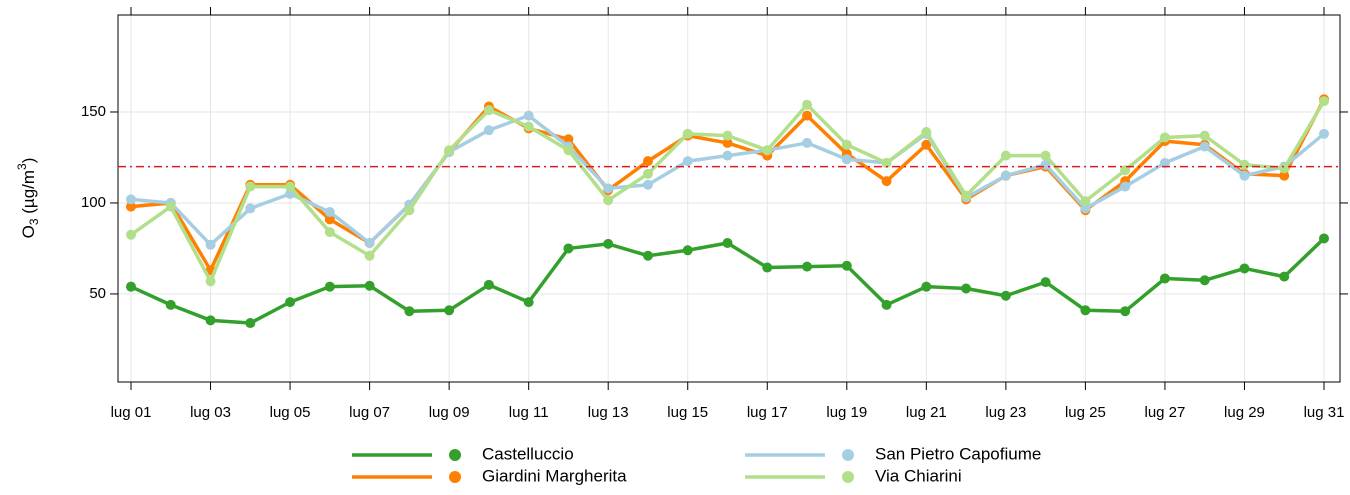 The image size is (1350, 495). I want to click on x-tick-label: lug 13, so click(608, 412).